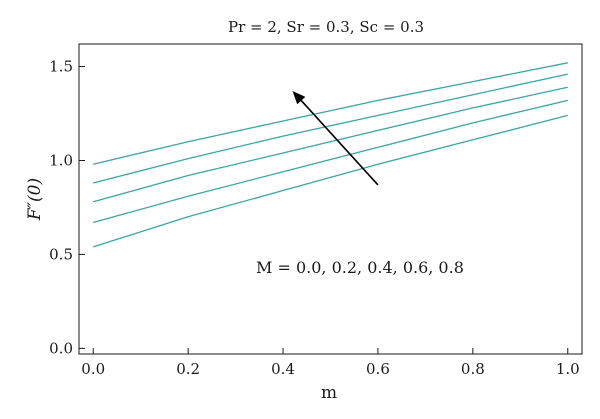  What do you see at coordinates (339, 143) in the screenshot?
I see `arrow-shaft` at bounding box center [339, 143].